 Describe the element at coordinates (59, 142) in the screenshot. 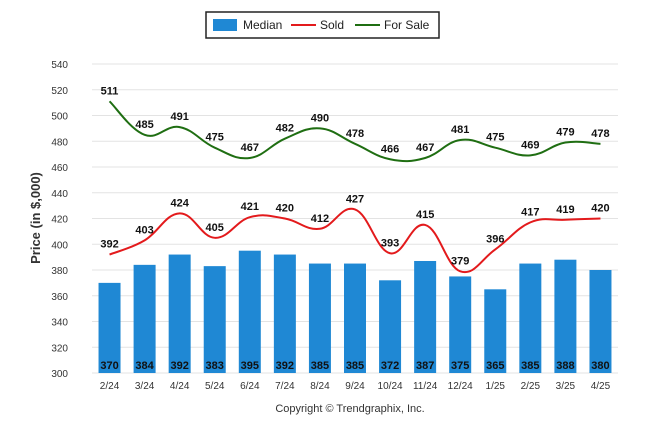

I see `y-tick-label: 480` at that location.